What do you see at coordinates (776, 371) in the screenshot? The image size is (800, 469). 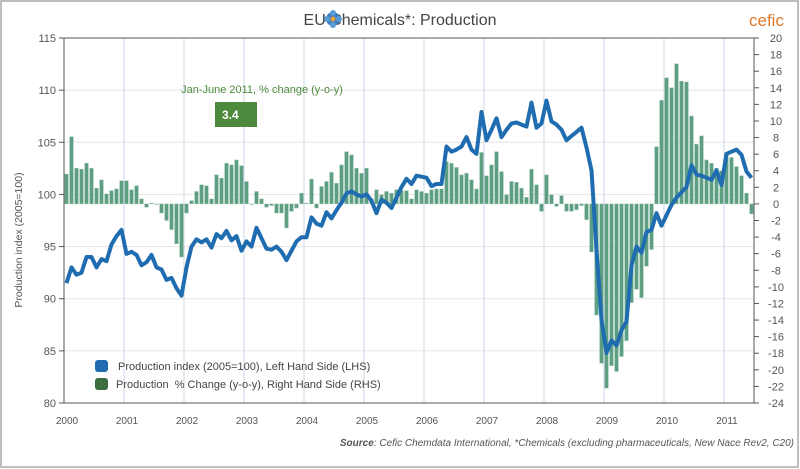 I see `y-right-tick-label: -20` at bounding box center [776, 371].